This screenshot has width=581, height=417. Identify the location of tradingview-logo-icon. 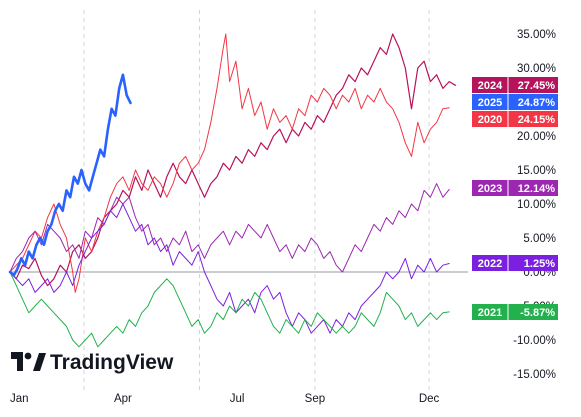
(28, 361).